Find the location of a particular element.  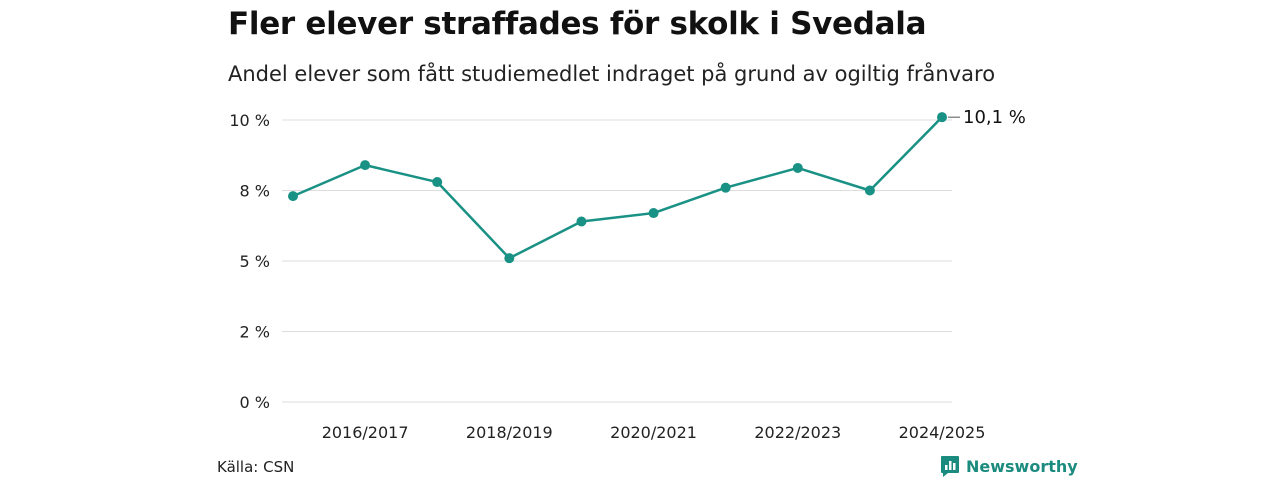

brand-logo: Newsworthy is located at coordinates (1009, 466).